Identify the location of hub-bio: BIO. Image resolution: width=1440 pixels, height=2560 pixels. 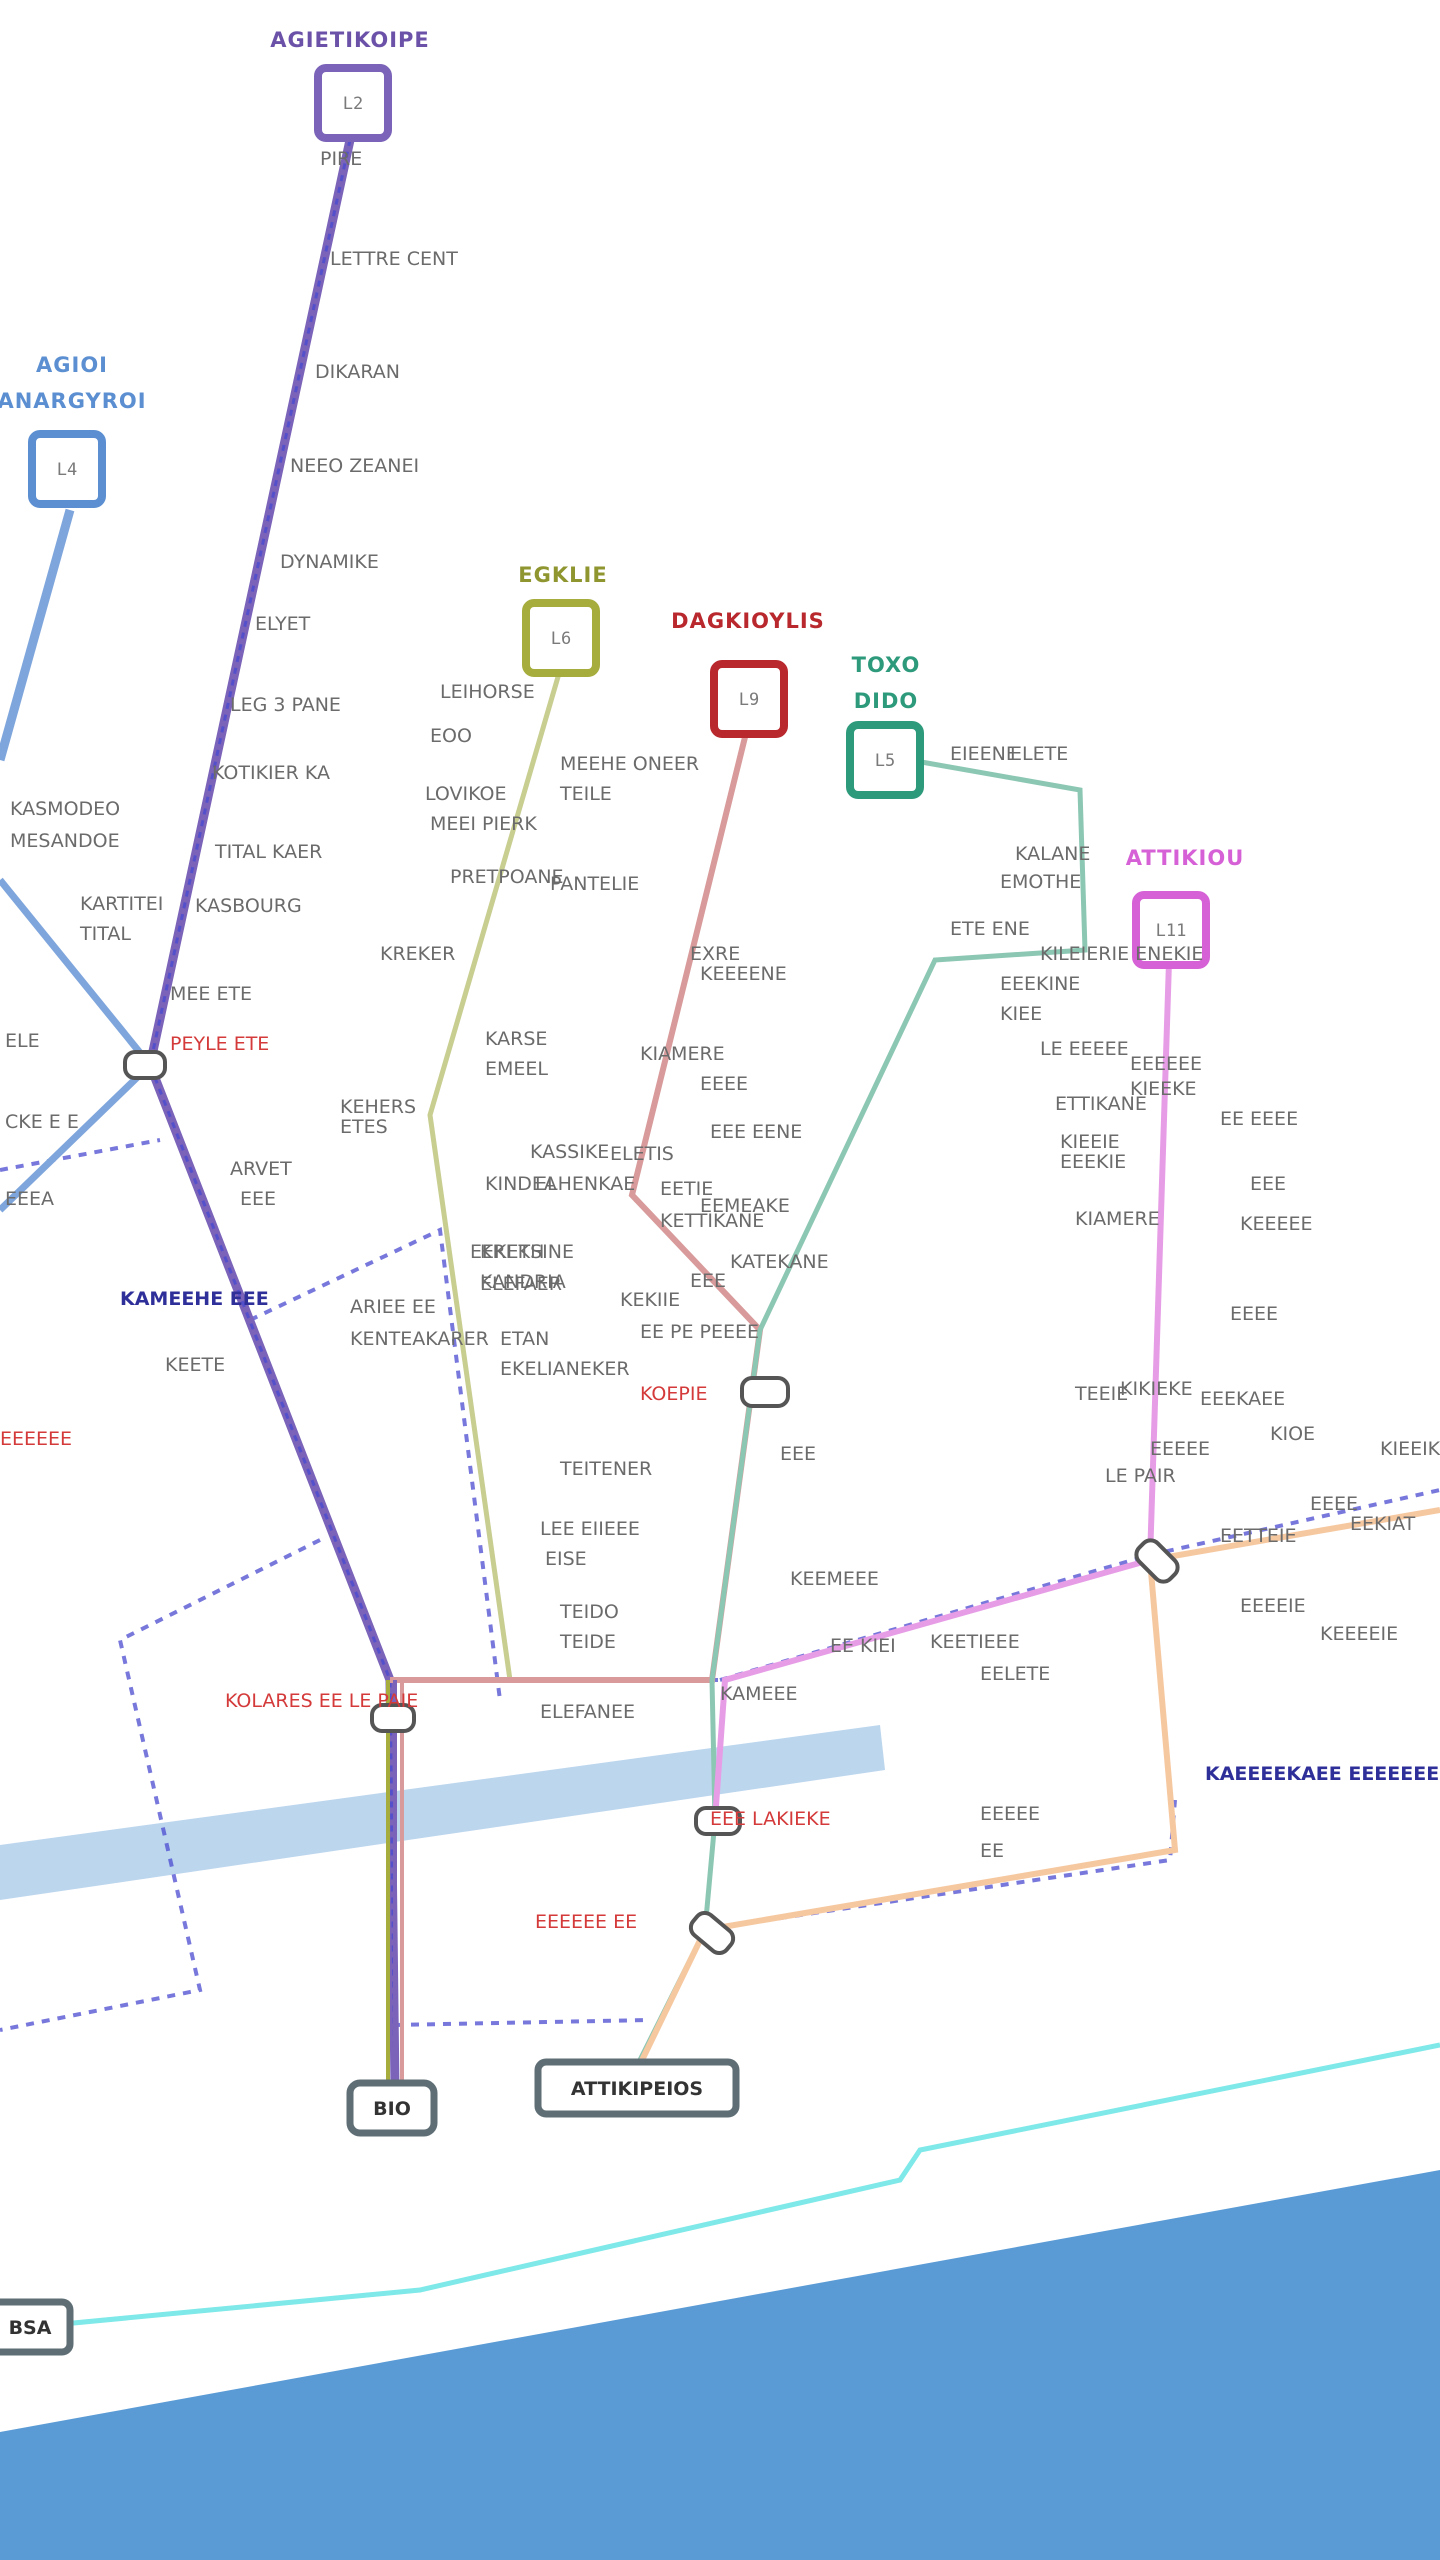
(392, 2108).